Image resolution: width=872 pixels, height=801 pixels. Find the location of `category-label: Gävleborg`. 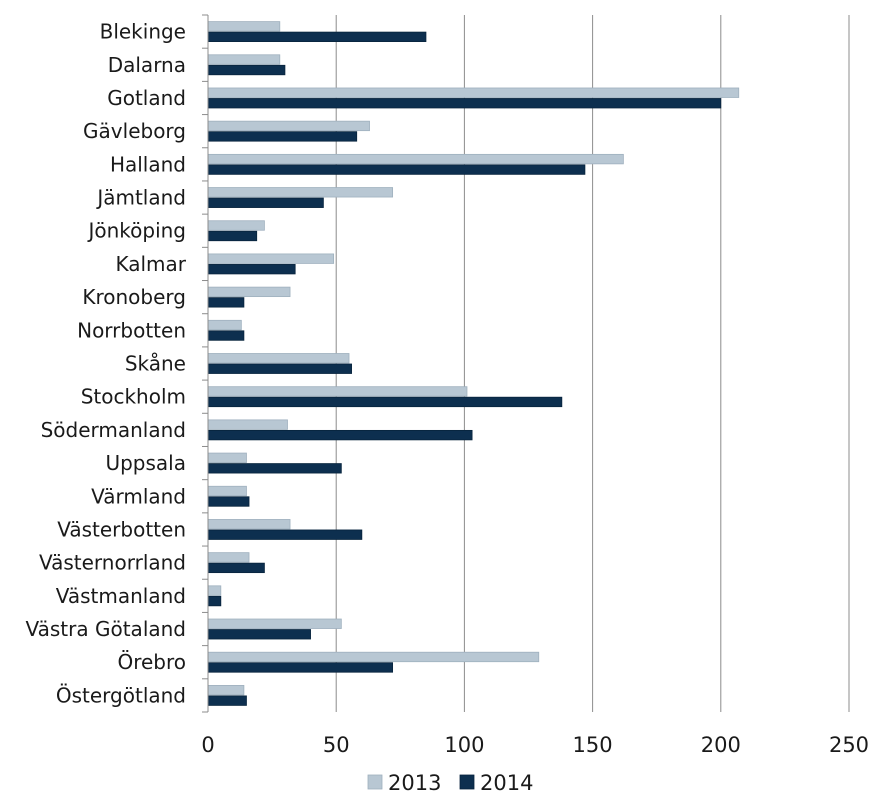

category-label: Gävleborg is located at coordinates (134, 131).